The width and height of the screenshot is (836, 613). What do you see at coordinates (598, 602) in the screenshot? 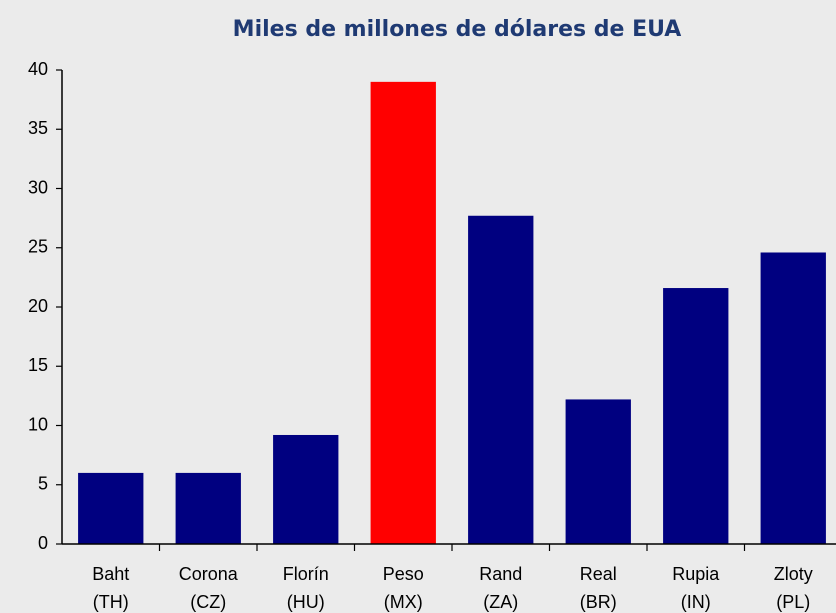
I see `x-tick-label: (BR)` at bounding box center [598, 602].